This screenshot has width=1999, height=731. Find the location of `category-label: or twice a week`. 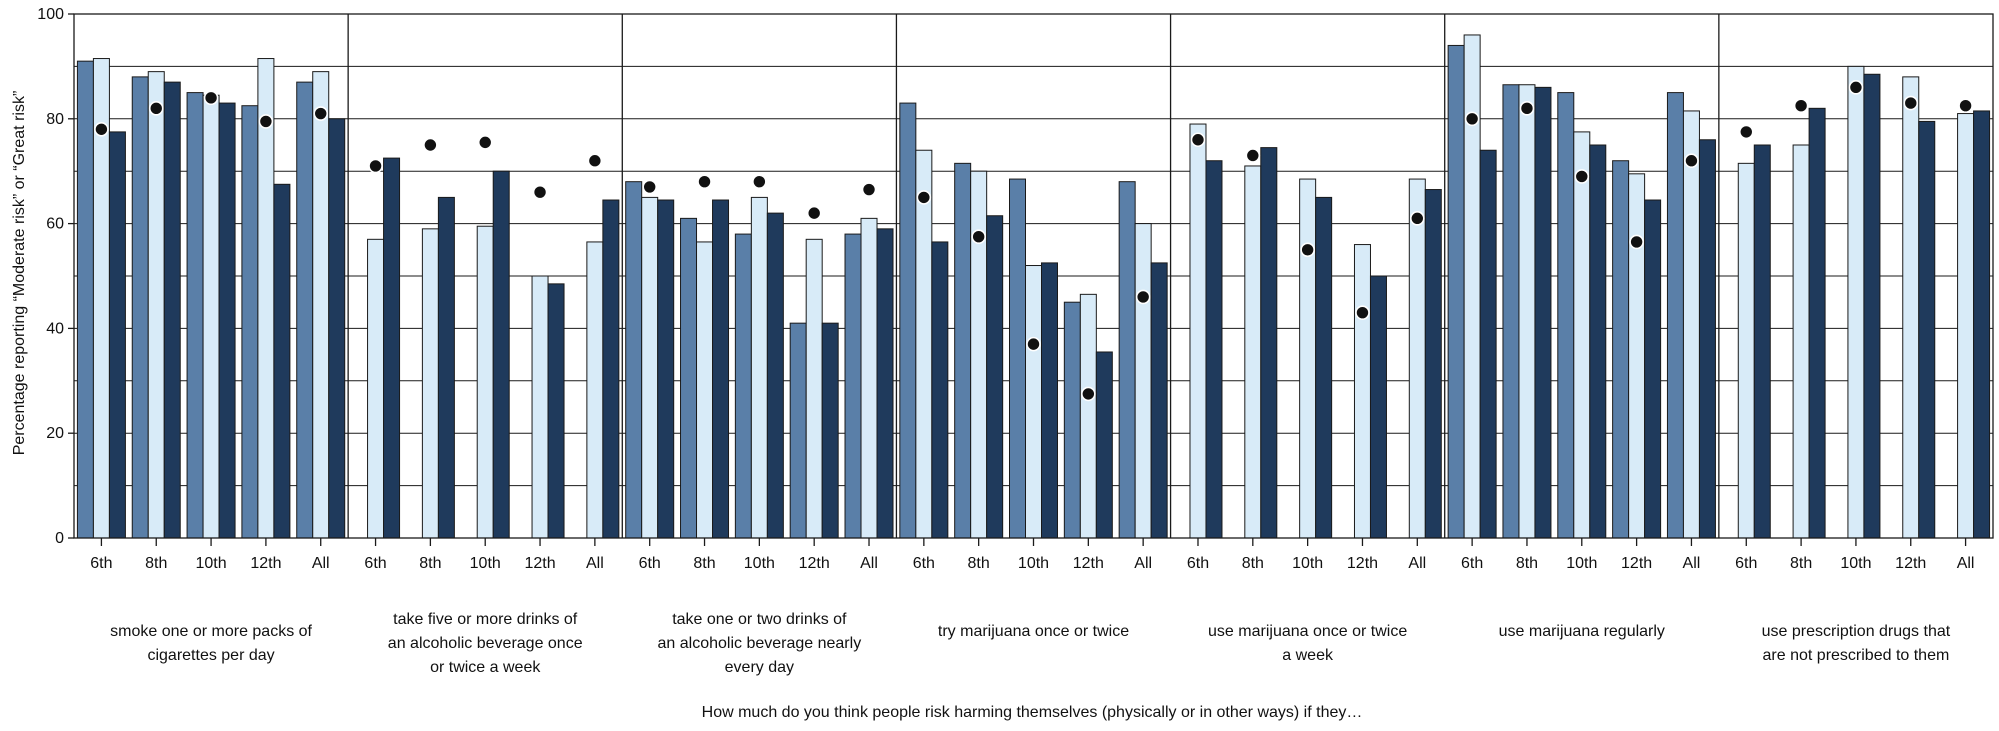

category-label: or twice a week is located at coordinates (485, 667).